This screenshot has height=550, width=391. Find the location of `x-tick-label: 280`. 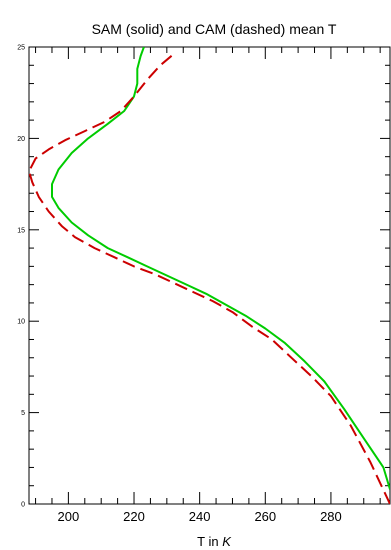

x-tick-label: 280 is located at coordinates (331, 516).